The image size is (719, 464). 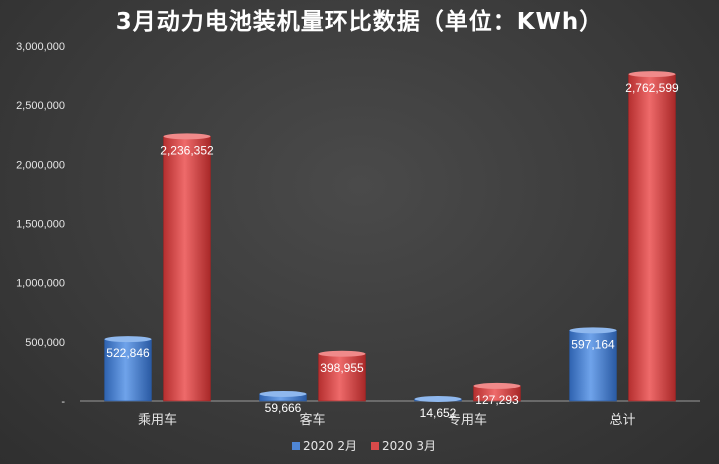 I want to click on x-tick-label: 总计, so click(x=622, y=420).